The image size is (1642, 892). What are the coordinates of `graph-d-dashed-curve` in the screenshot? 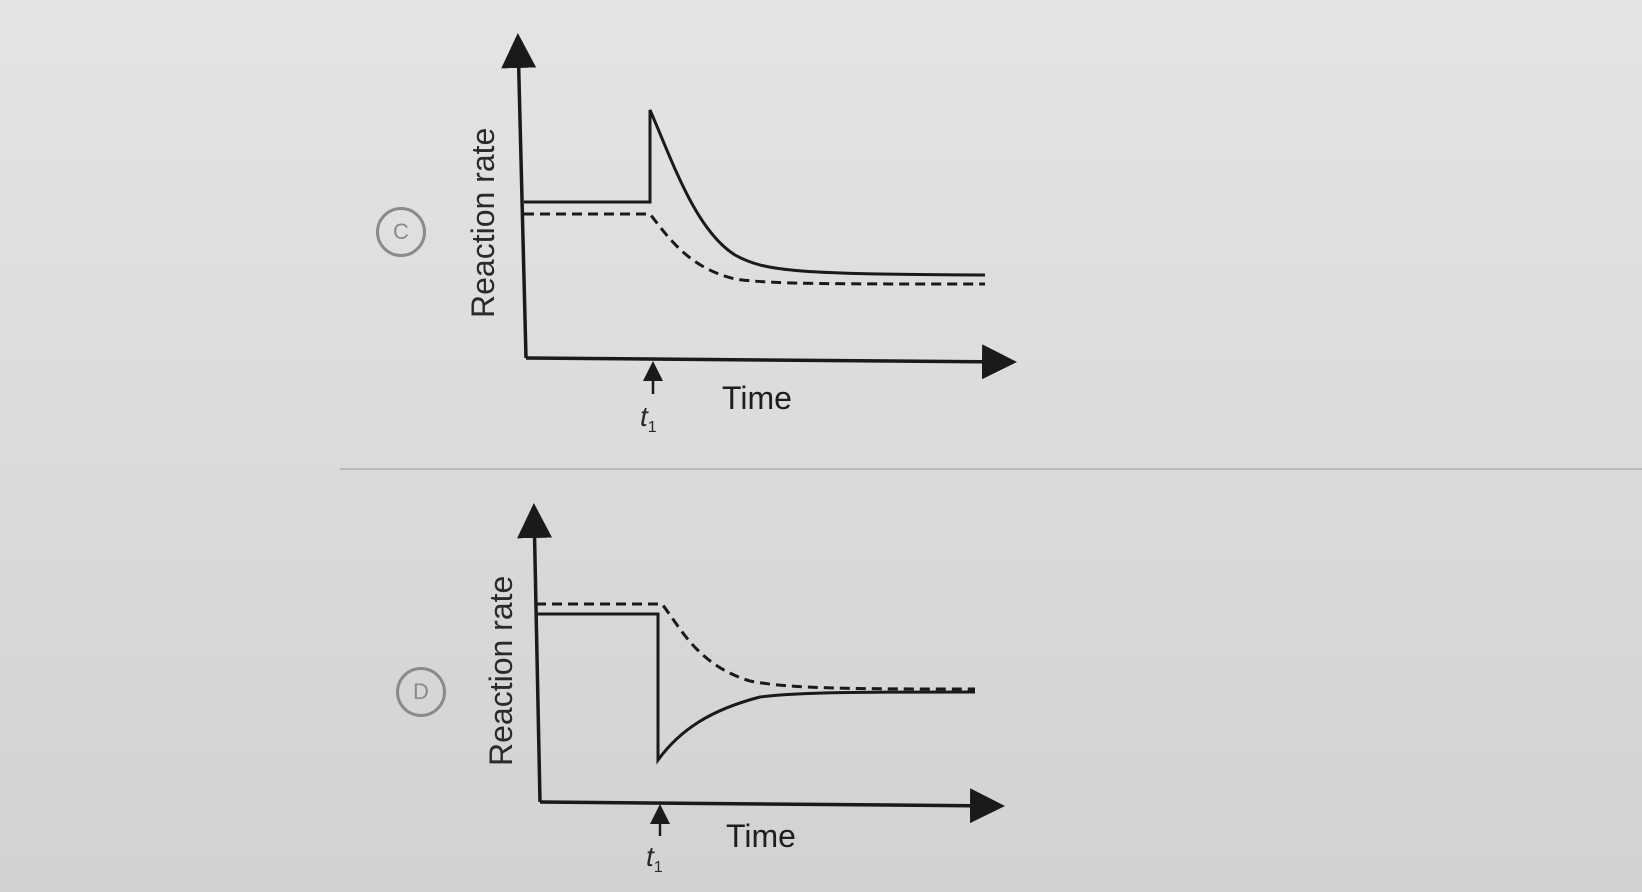 It's located at (756, 646).